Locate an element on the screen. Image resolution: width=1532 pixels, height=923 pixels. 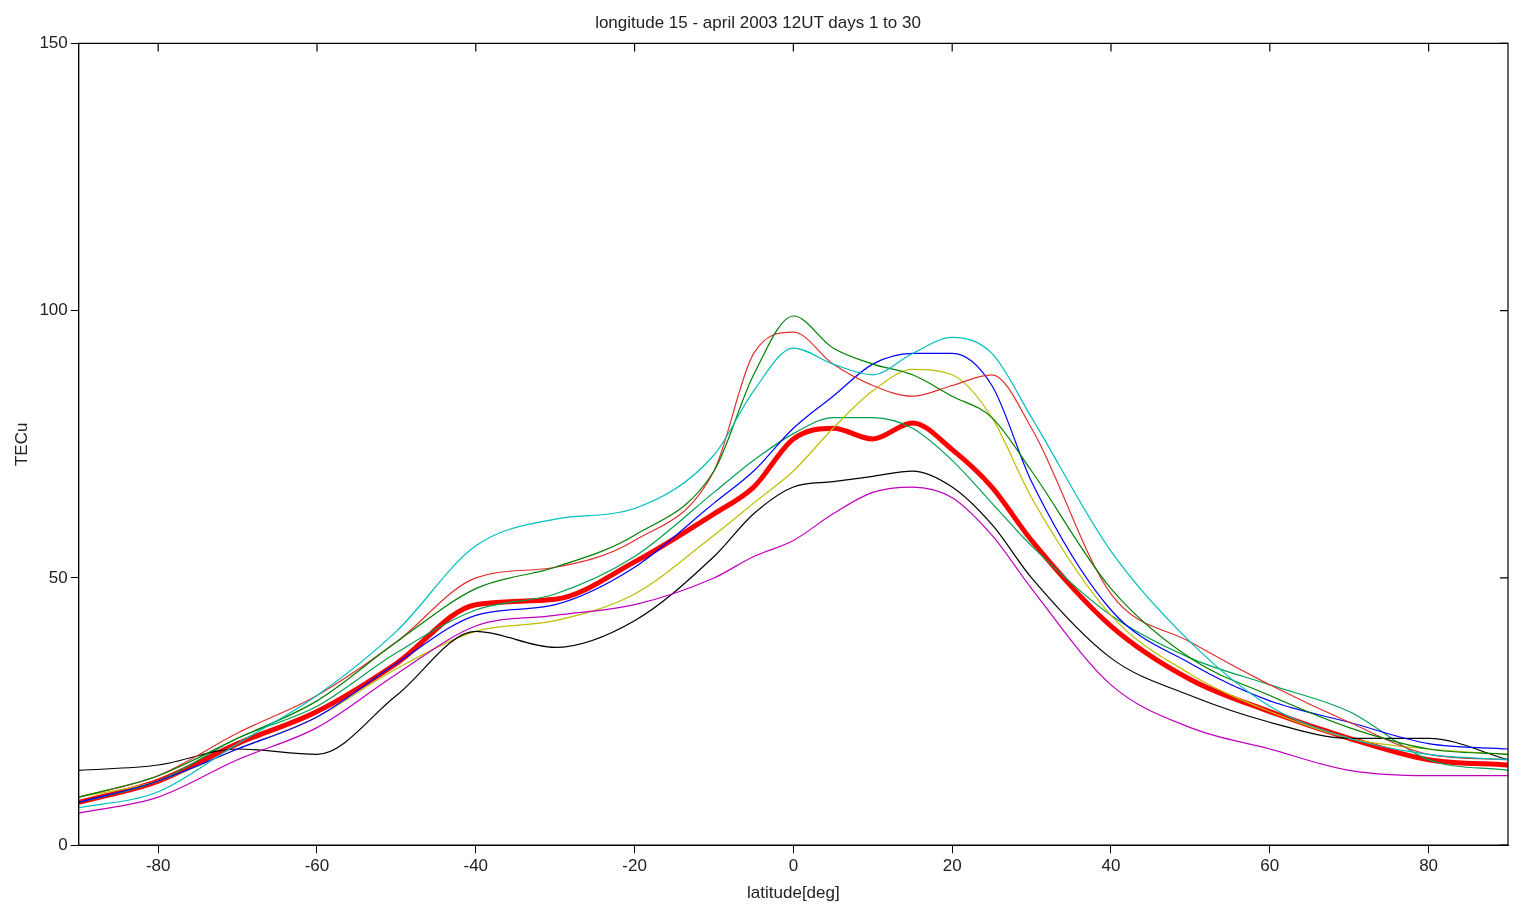
x-tick-label: 40 is located at coordinates (1111, 866).